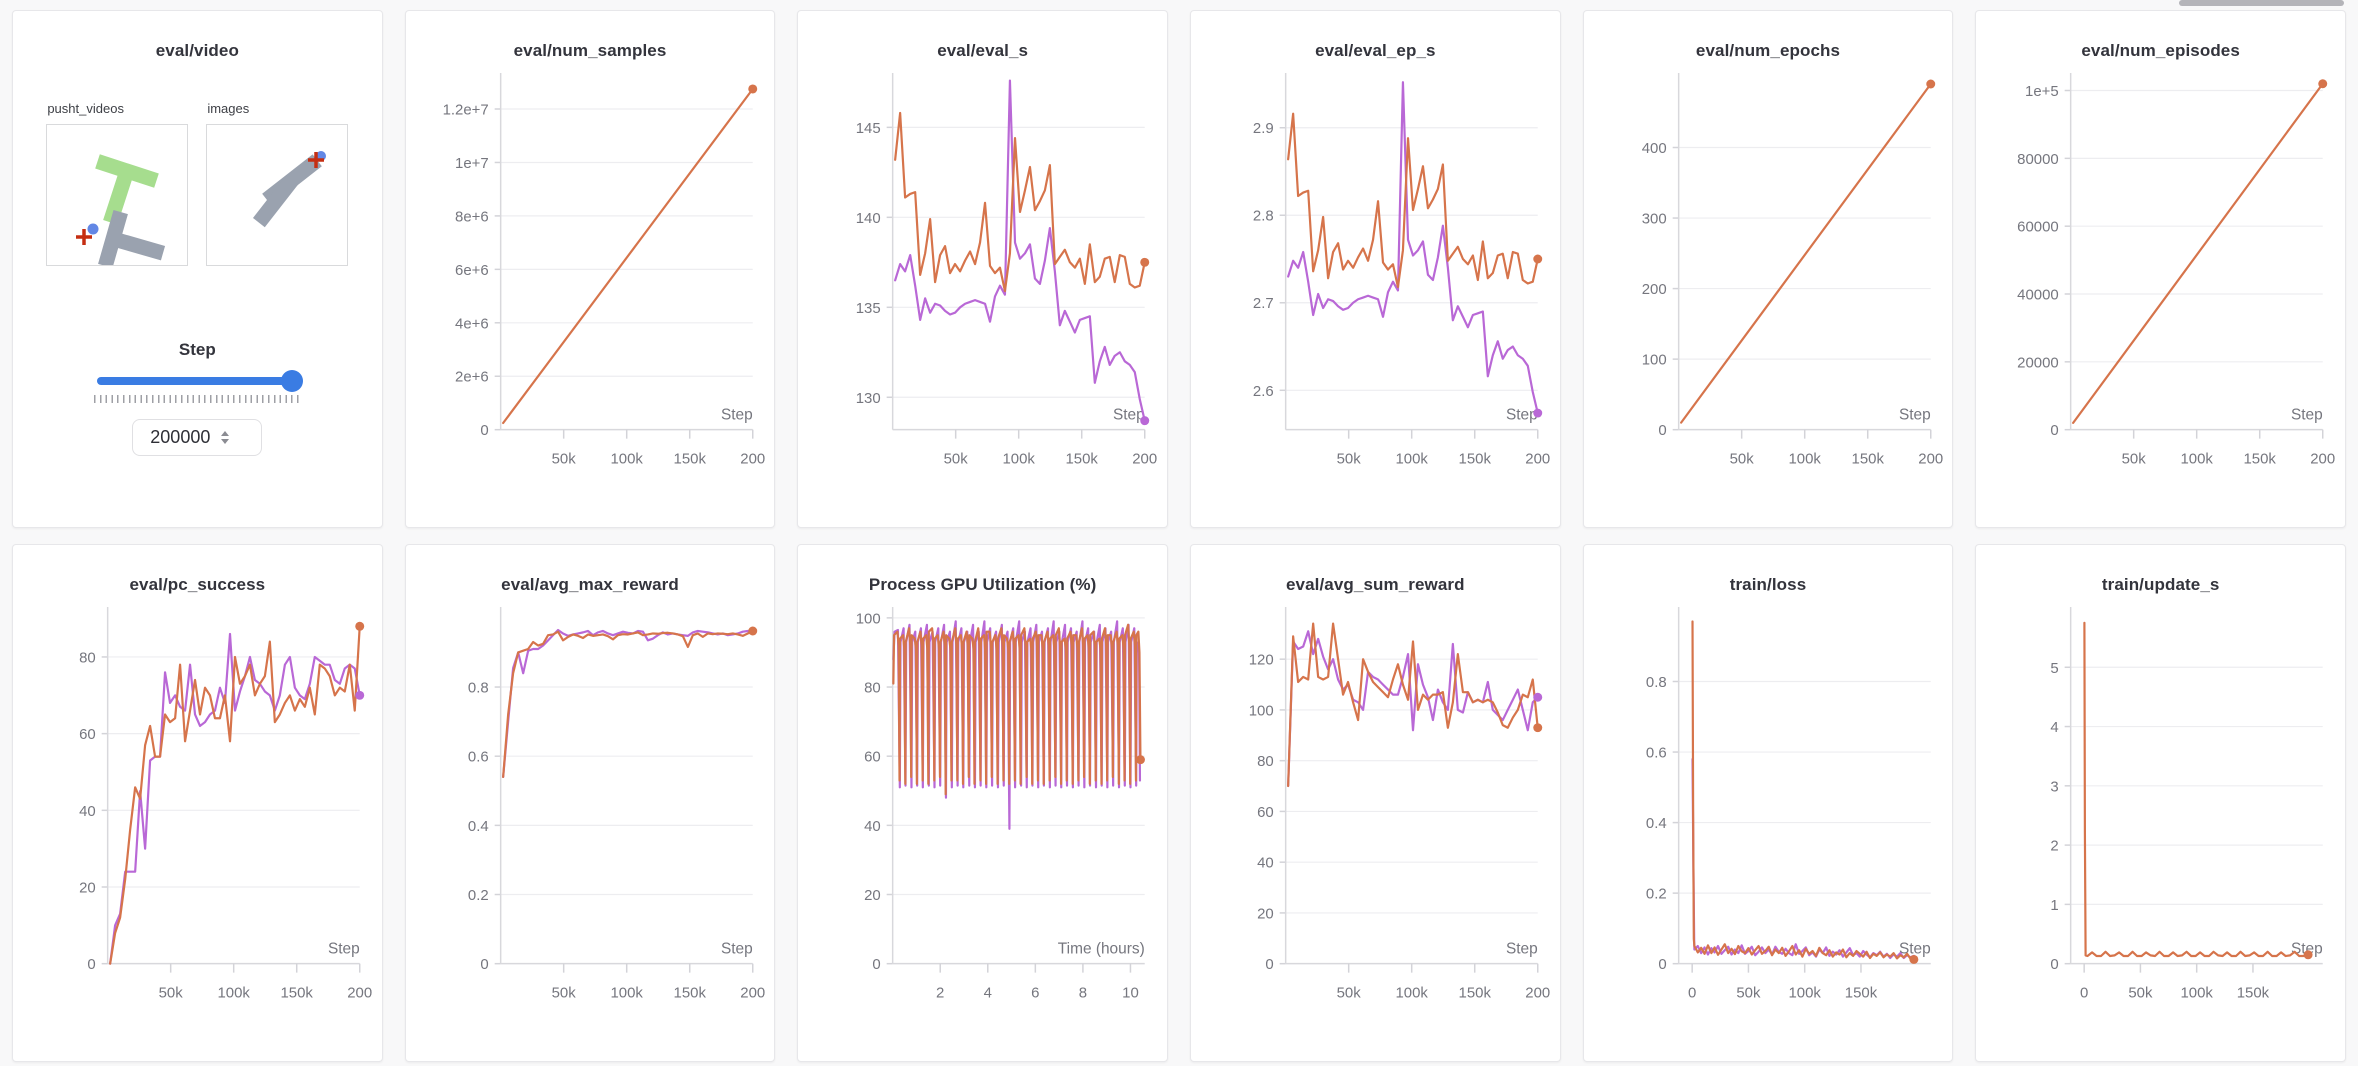 This screenshot has width=2358, height=1066. Describe the element at coordinates (2160, 50) in the screenshot. I see `chart-title: eval/num_episodes` at that location.